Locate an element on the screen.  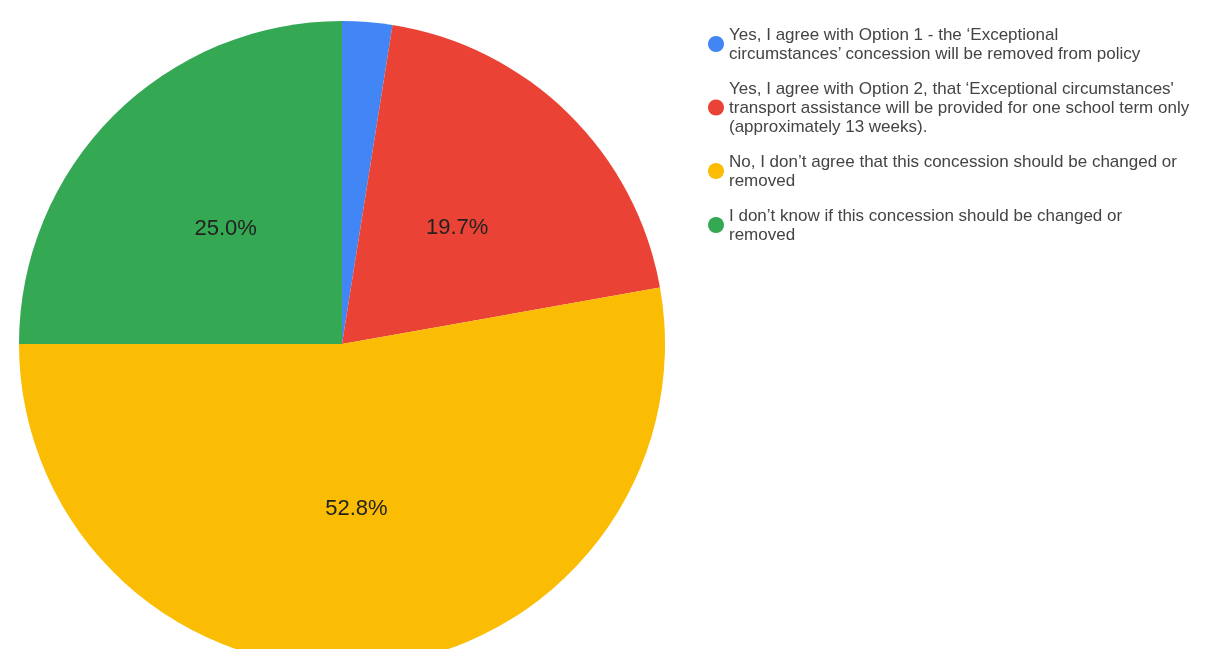
data-label: 25.0% is located at coordinates (225, 228).